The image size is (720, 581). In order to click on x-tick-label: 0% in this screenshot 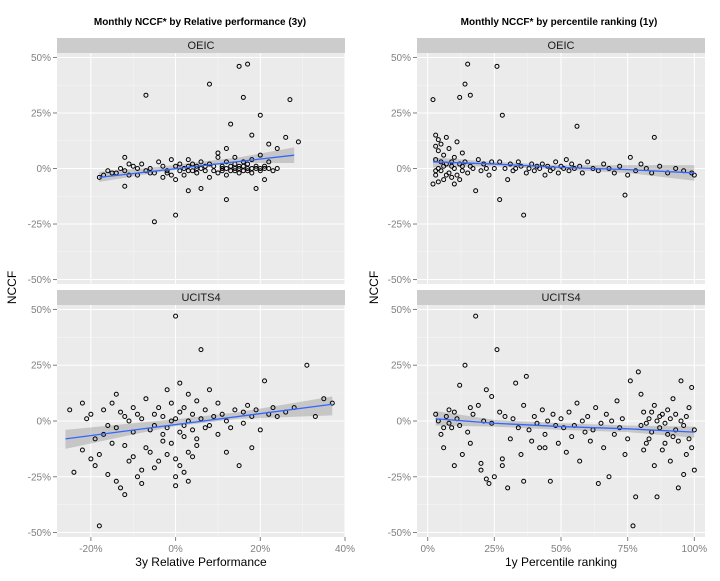, I will do `click(175, 549)`.